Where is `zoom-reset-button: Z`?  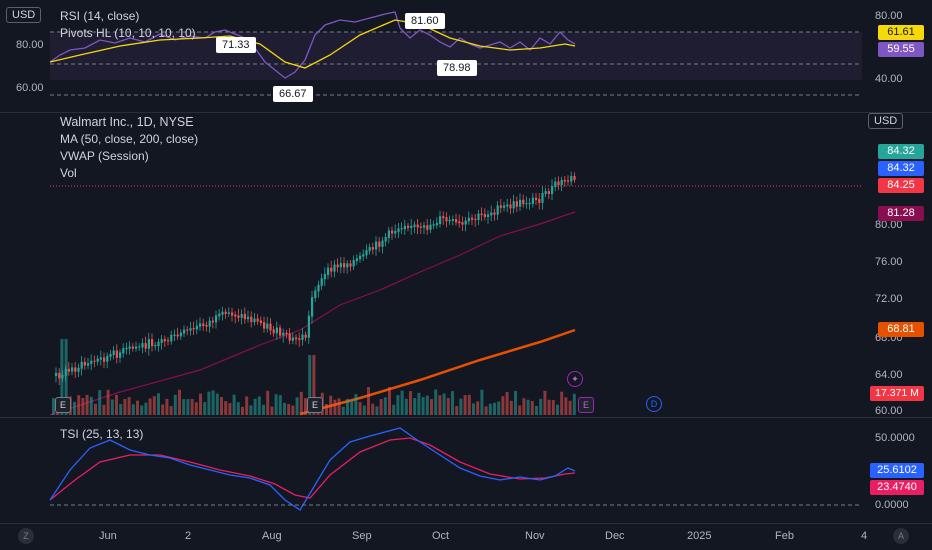 zoom-reset-button: Z is located at coordinates (26, 536).